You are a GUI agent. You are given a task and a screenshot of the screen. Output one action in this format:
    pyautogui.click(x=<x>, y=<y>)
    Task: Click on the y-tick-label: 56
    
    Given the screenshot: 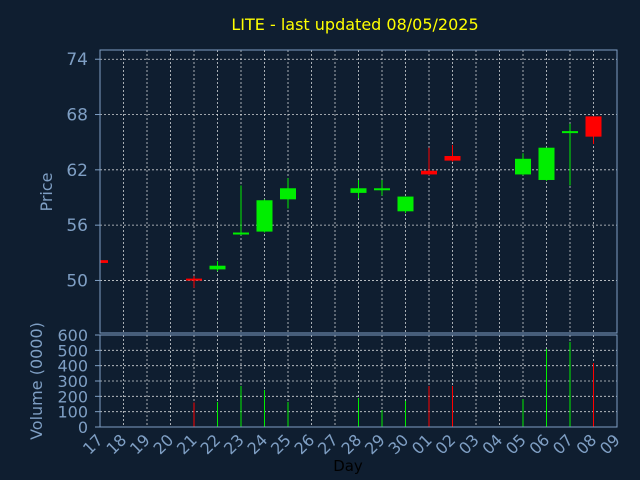 What is the action you would take?
    pyautogui.click(x=77, y=226)
    